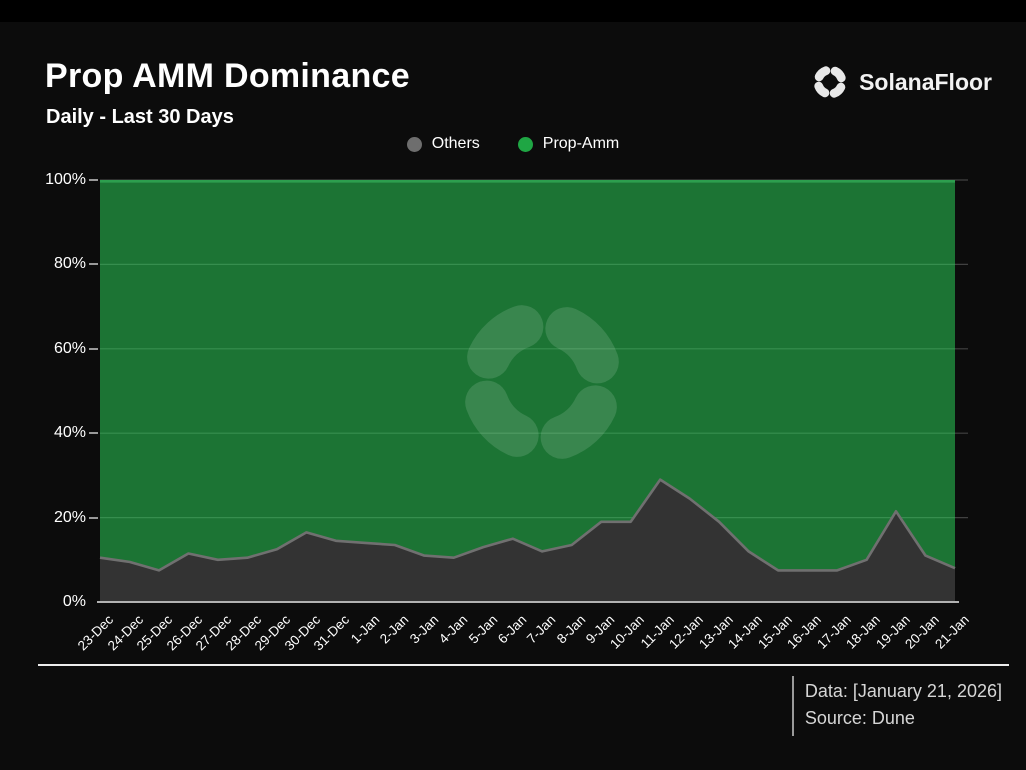  I want to click on solanafloor-logo-icon, so click(830, 82).